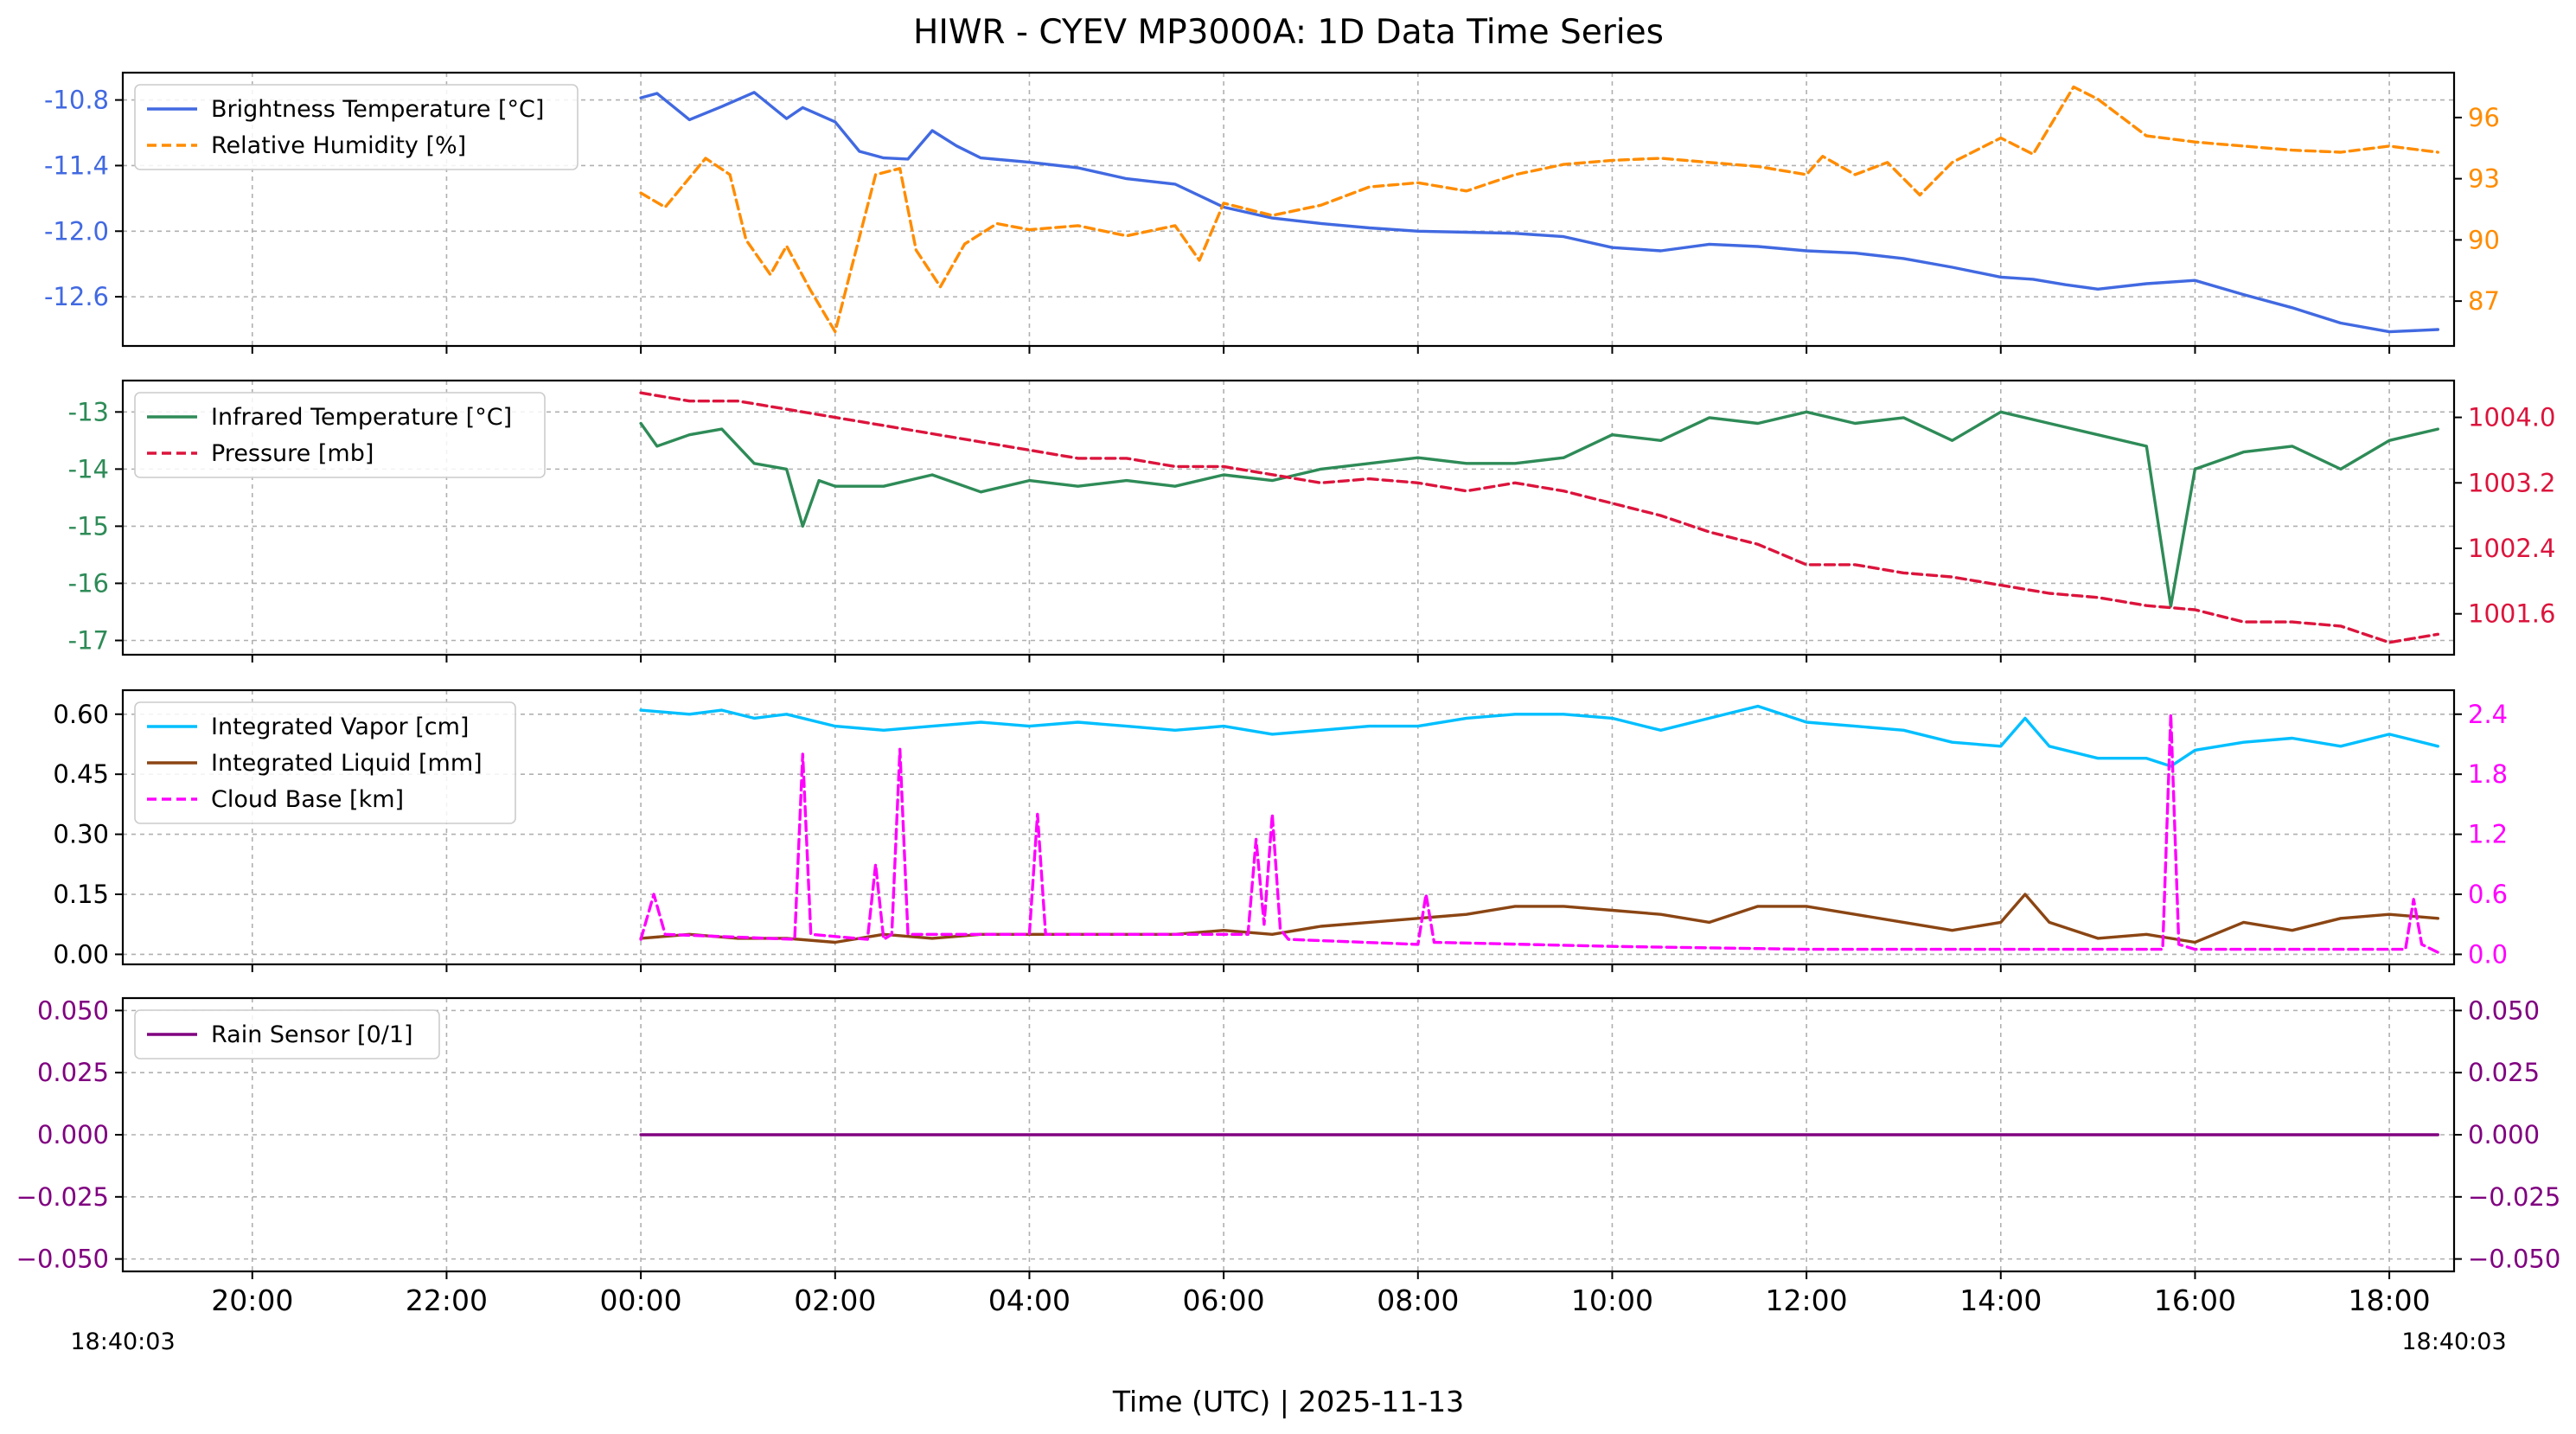 The width and height of the screenshot is (2576, 1434). What do you see at coordinates (2511, 417) in the screenshot?
I see `right-tick-label: 1004.0` at bounding box center [2511, 417].